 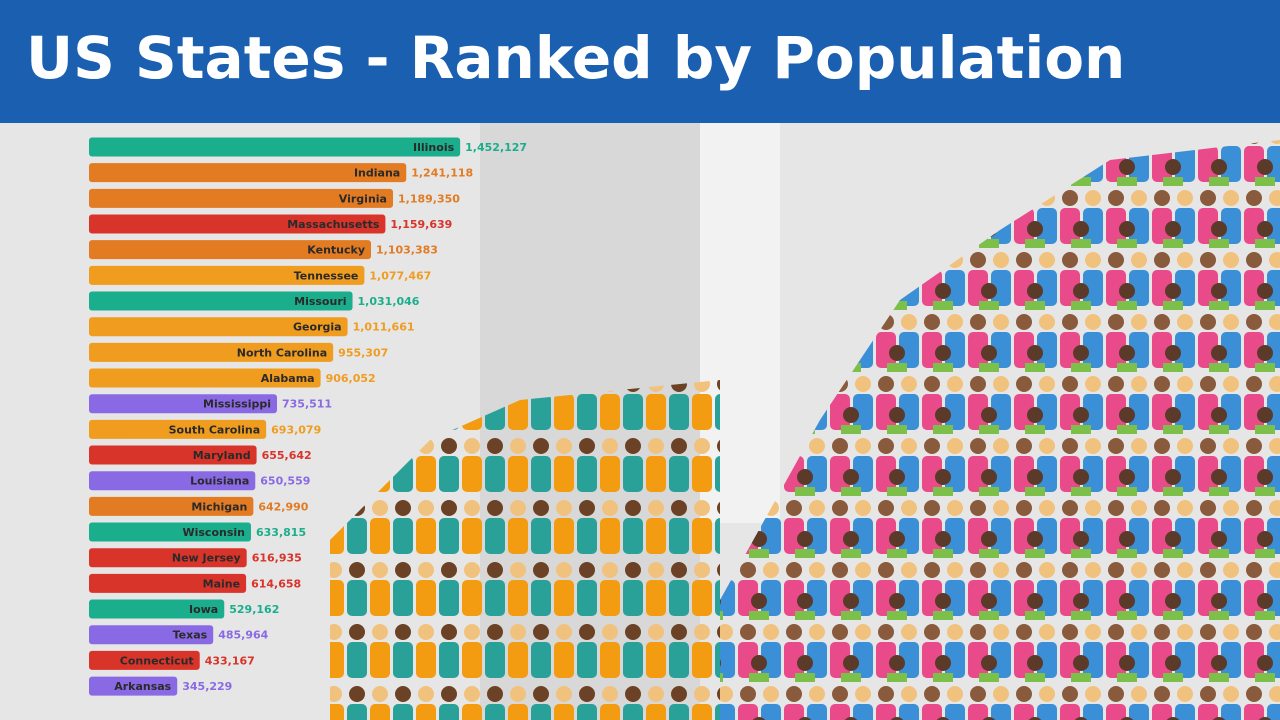 What do you see at coordinates (207, 686) in the screenshot?
I see `value-label: 345,229` at bounding box center [207, 686].